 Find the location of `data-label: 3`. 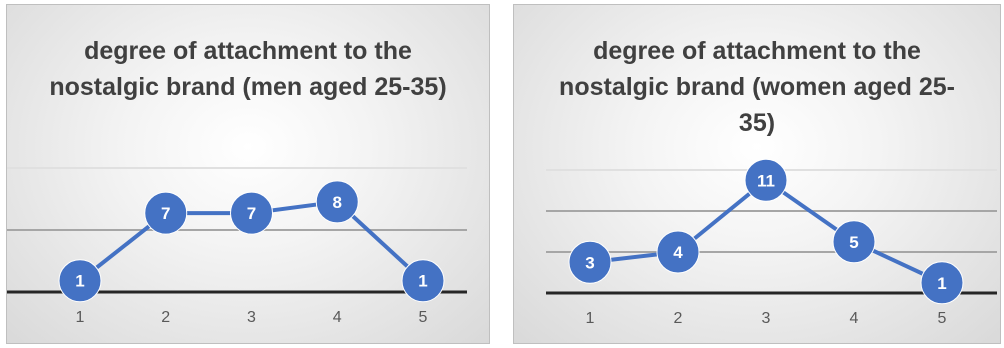

data-label: 3 is located at coordinates (589, 262).